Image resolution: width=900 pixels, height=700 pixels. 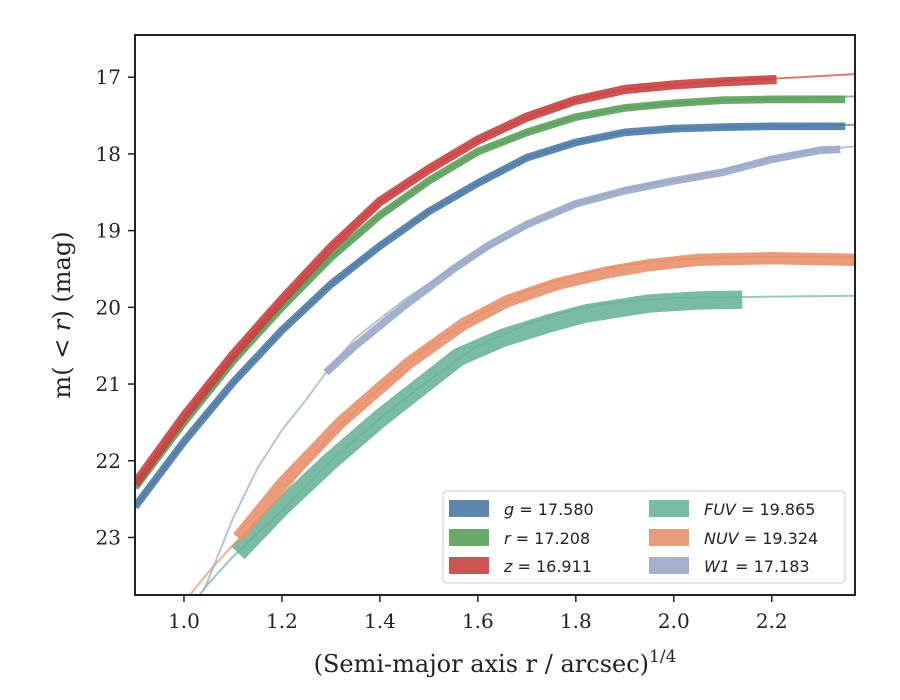 What do you see at coordinates (761, 538) in the screenshot?
I see `legend-label-nuv: NUV = 19.324` at bounding box center [761, 538].